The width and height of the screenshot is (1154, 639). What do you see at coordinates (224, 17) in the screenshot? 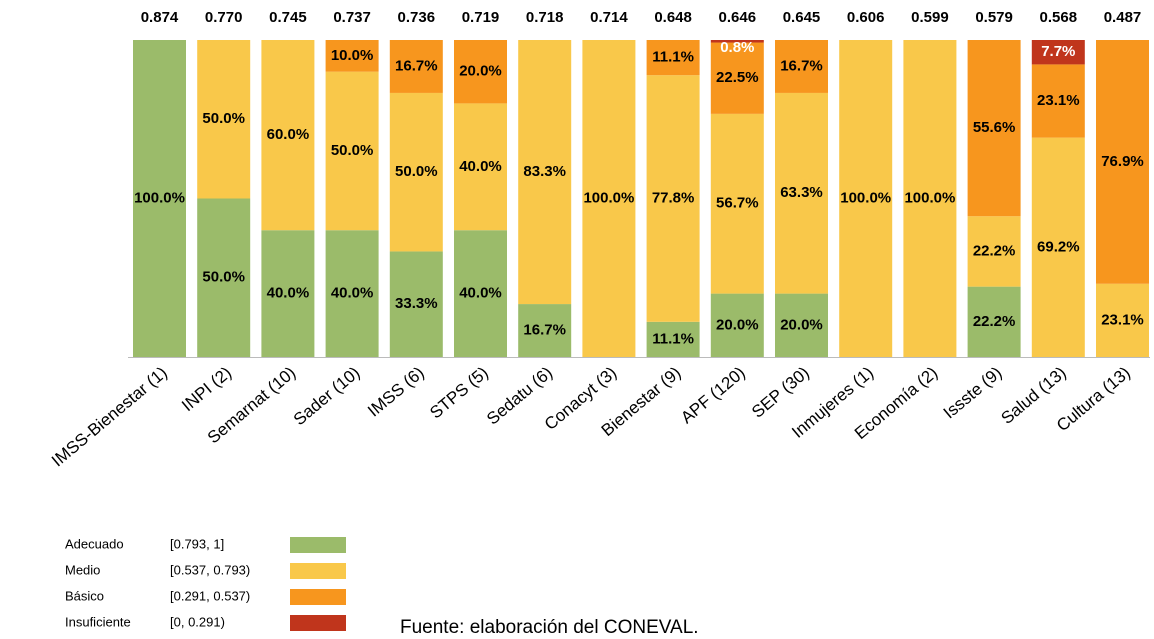
I see `score-label: 0.770` at bounding box center [224, 17].